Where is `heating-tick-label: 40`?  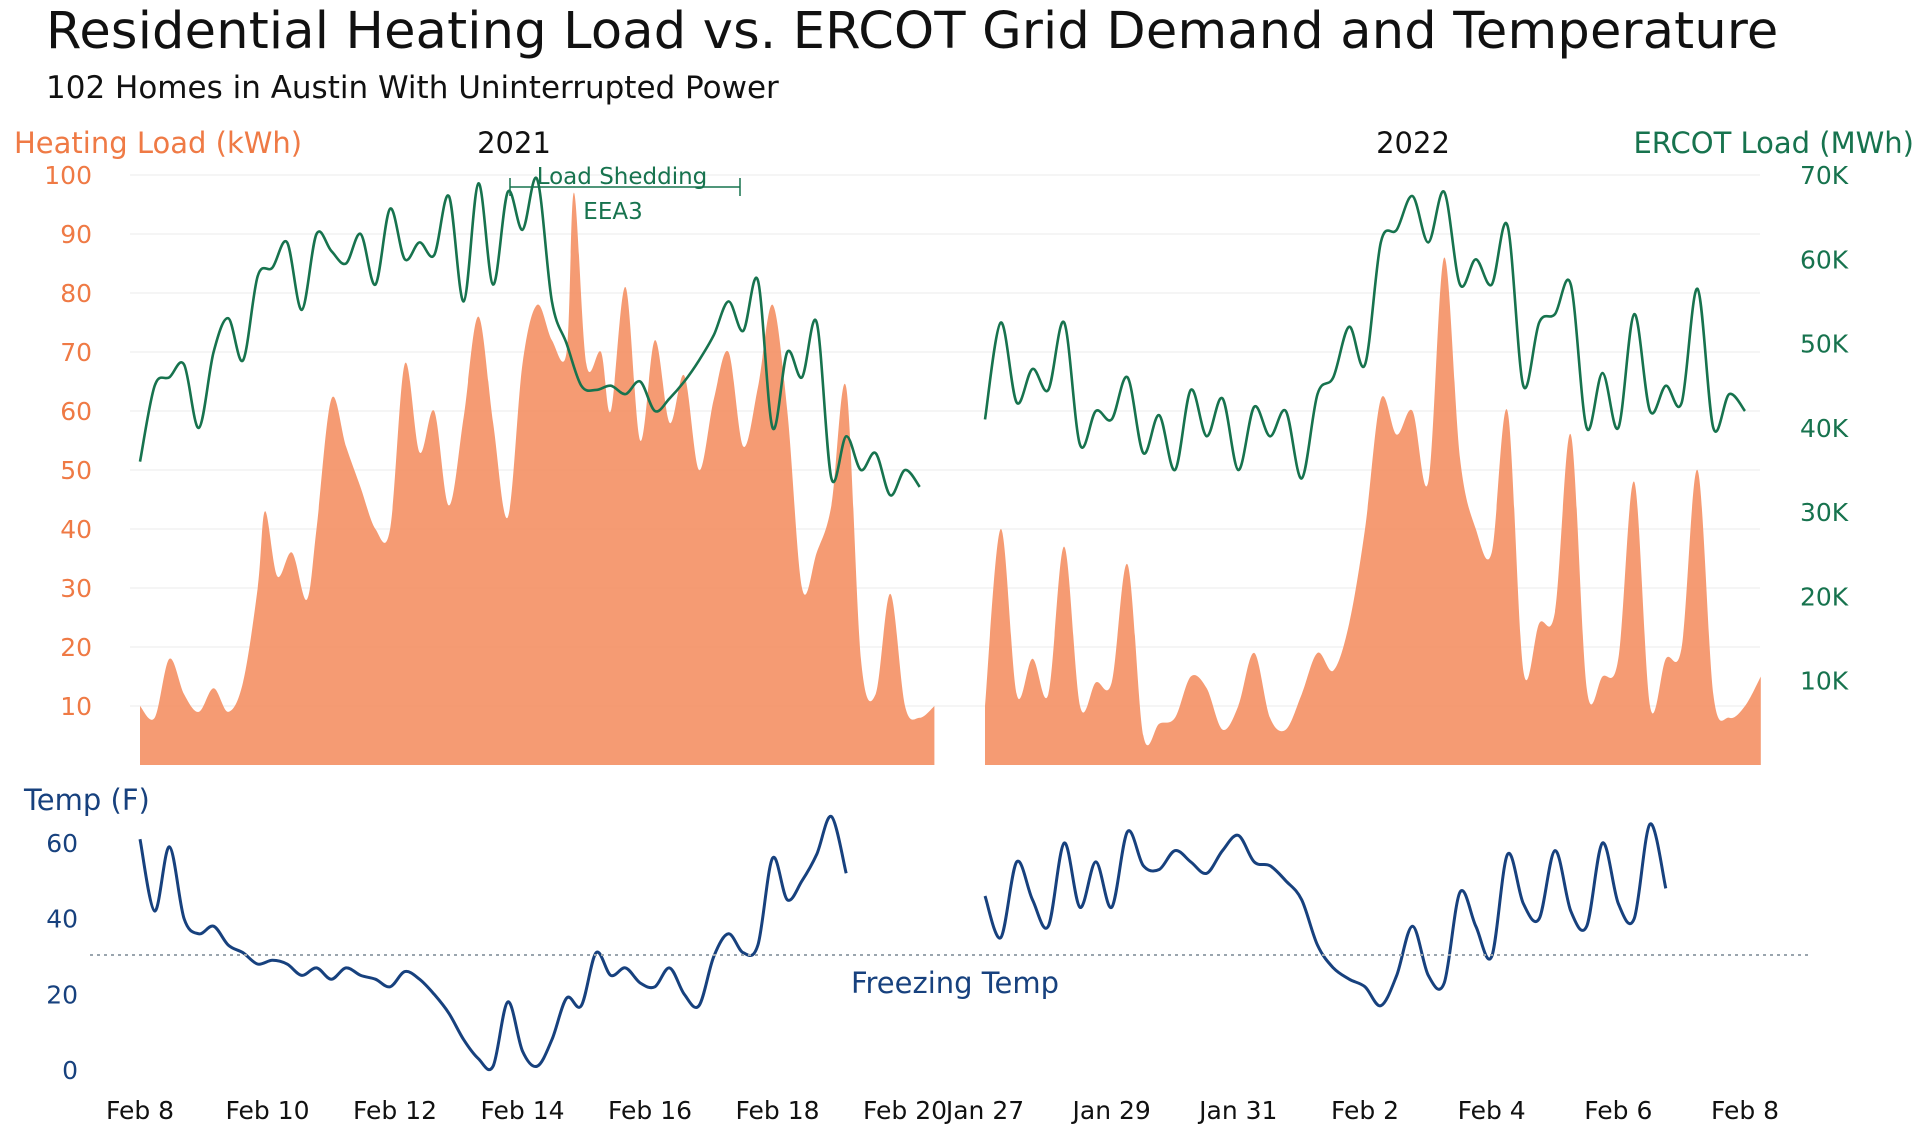 heating-tick-label: 40 is located at coordinates (76, 529).